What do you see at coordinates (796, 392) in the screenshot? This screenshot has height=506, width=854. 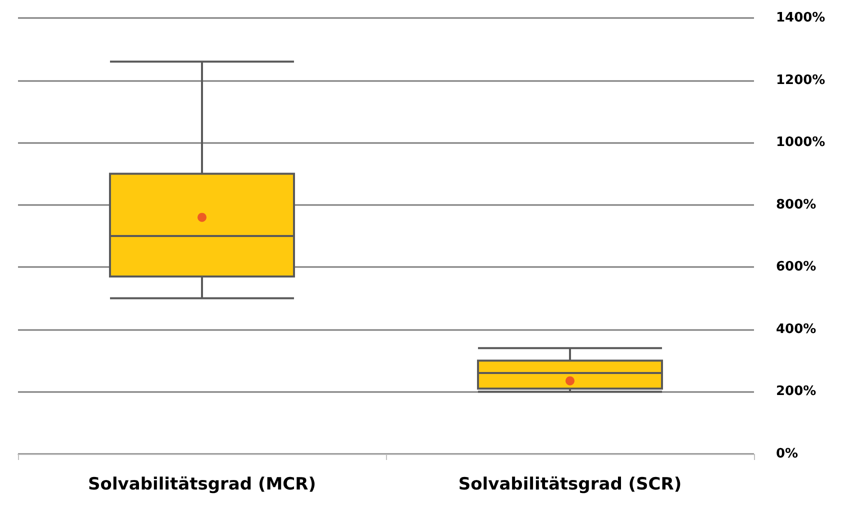 I see `y-tick-label: 200%` at bounding box center [796, 392].